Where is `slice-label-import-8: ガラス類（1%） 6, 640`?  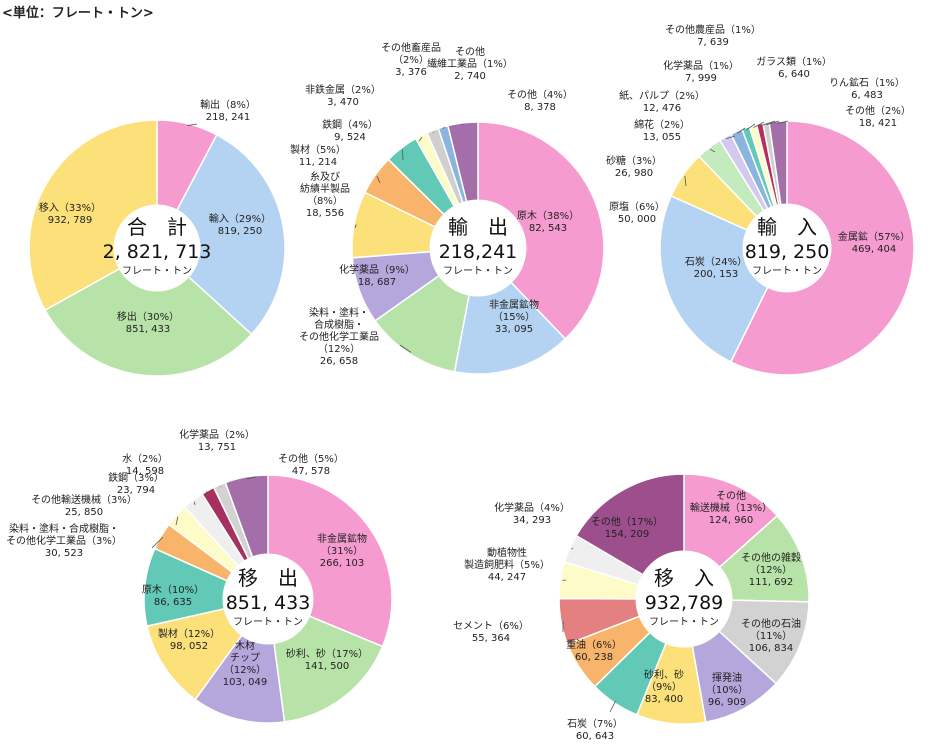
slice-label-import-8: ガラス類（1%） 6, 640 is located at coordinates (794, 68).